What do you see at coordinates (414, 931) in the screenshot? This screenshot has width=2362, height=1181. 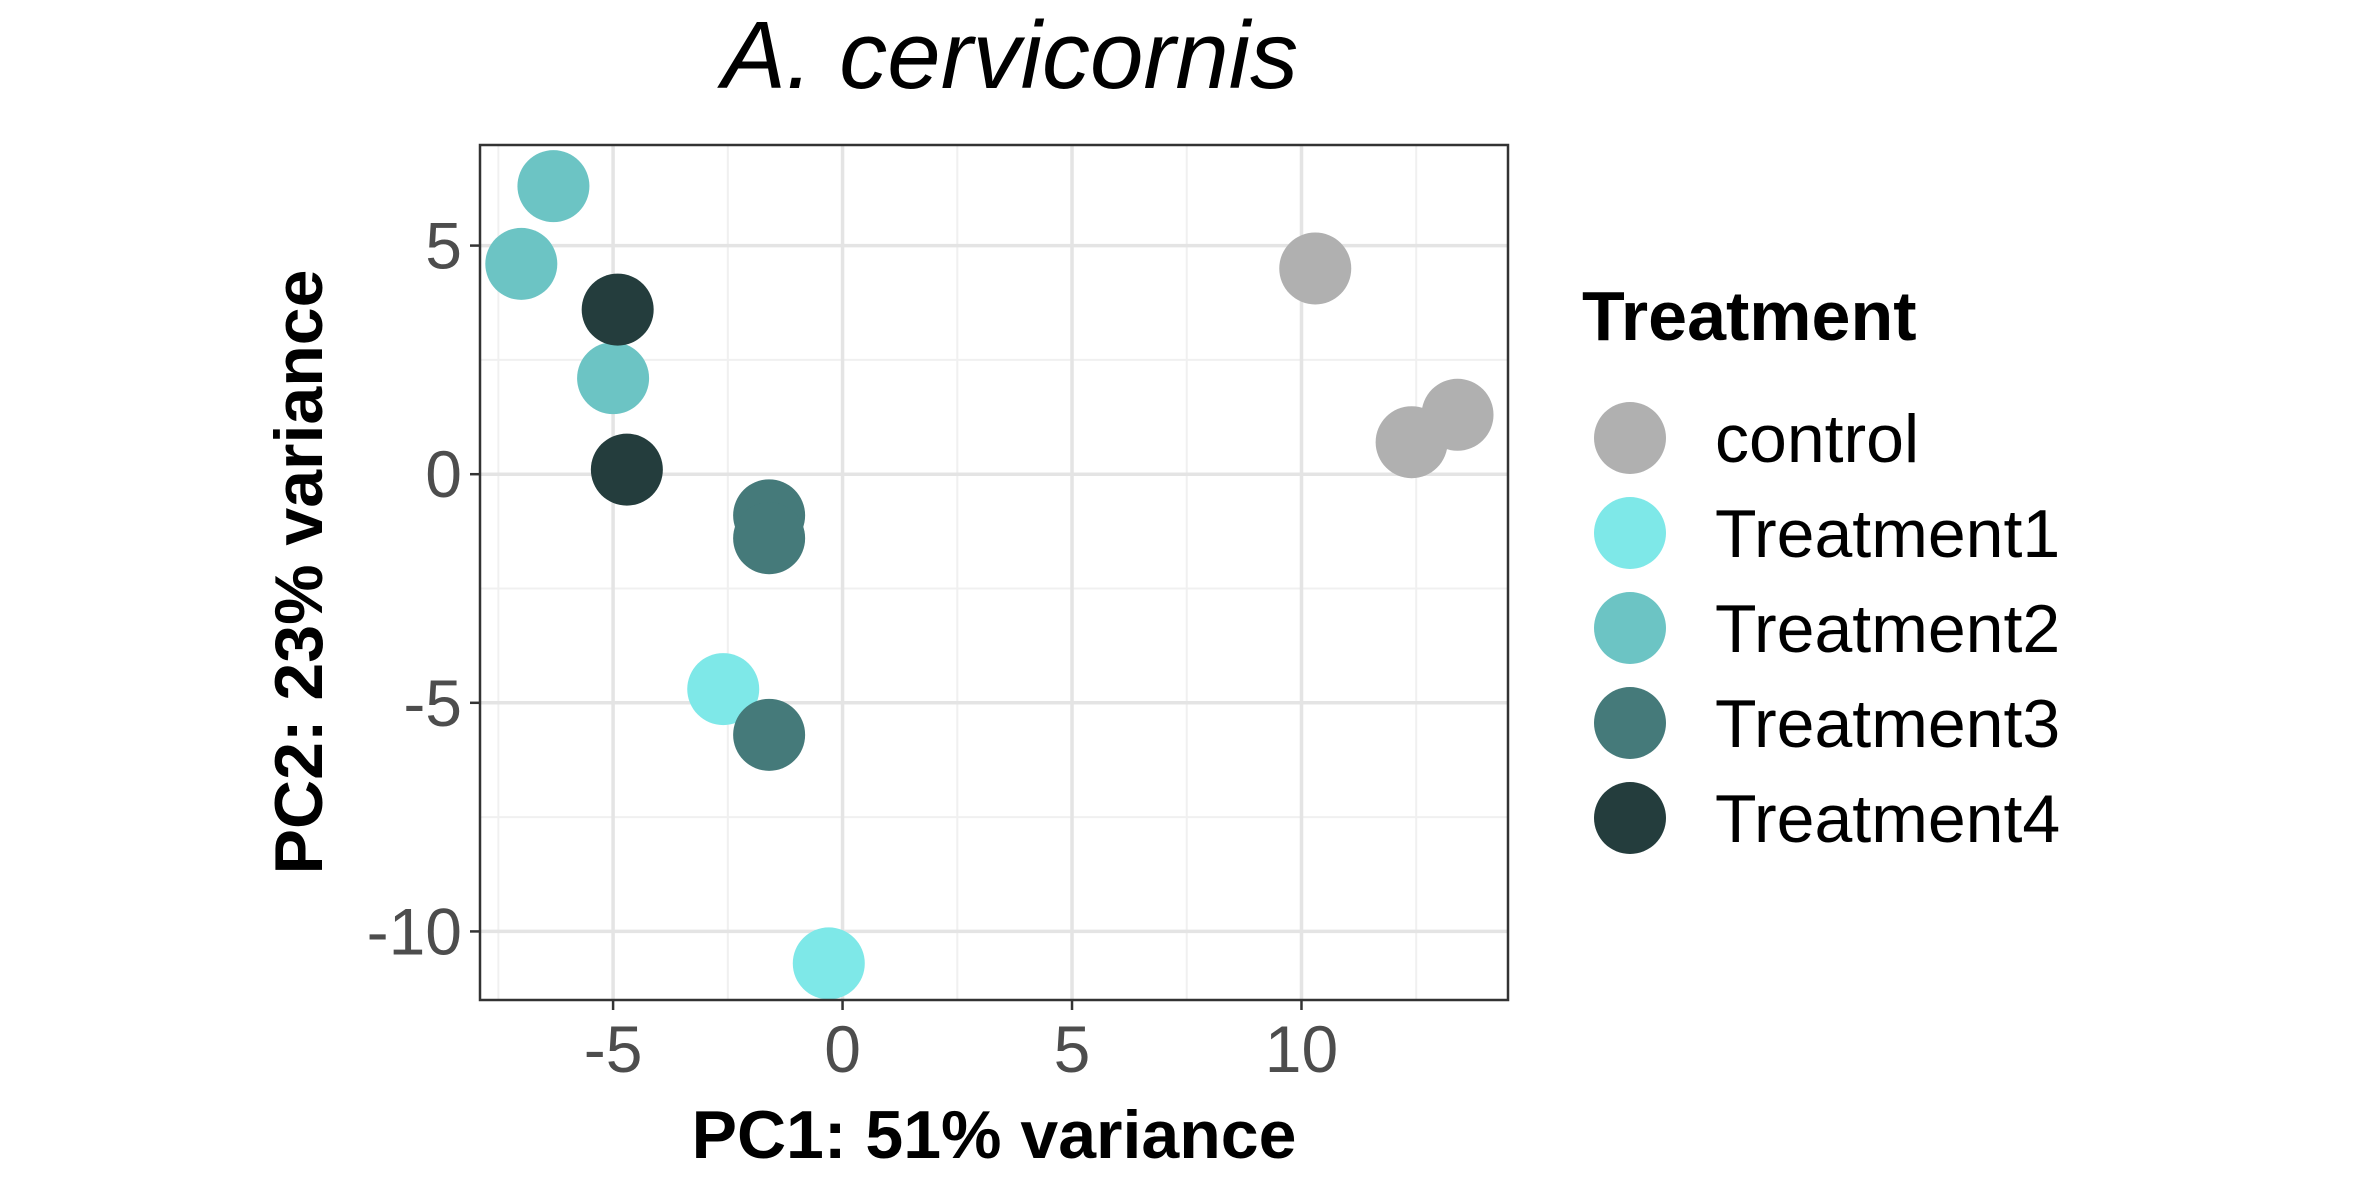 I see `y-tick-label: -10` at bounding box center [414, 931].